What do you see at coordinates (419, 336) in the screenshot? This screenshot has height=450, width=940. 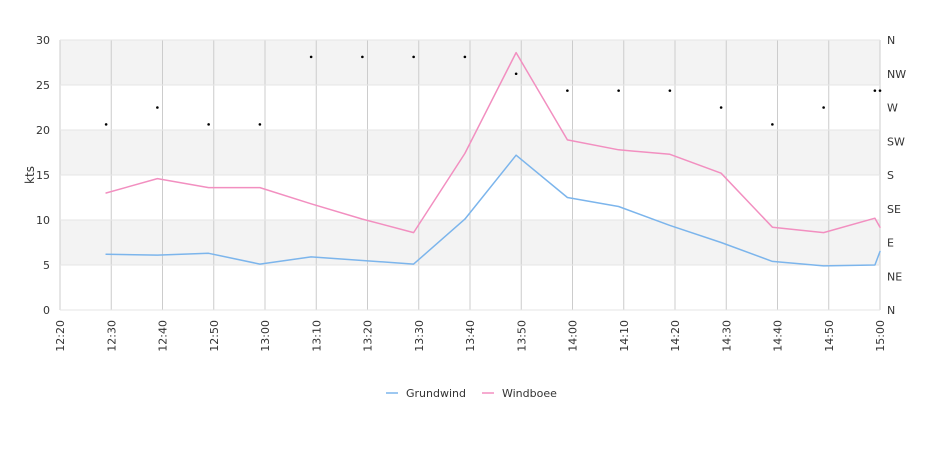 I see `x-tick-label: 13:30` at bounding box center [419, 336].